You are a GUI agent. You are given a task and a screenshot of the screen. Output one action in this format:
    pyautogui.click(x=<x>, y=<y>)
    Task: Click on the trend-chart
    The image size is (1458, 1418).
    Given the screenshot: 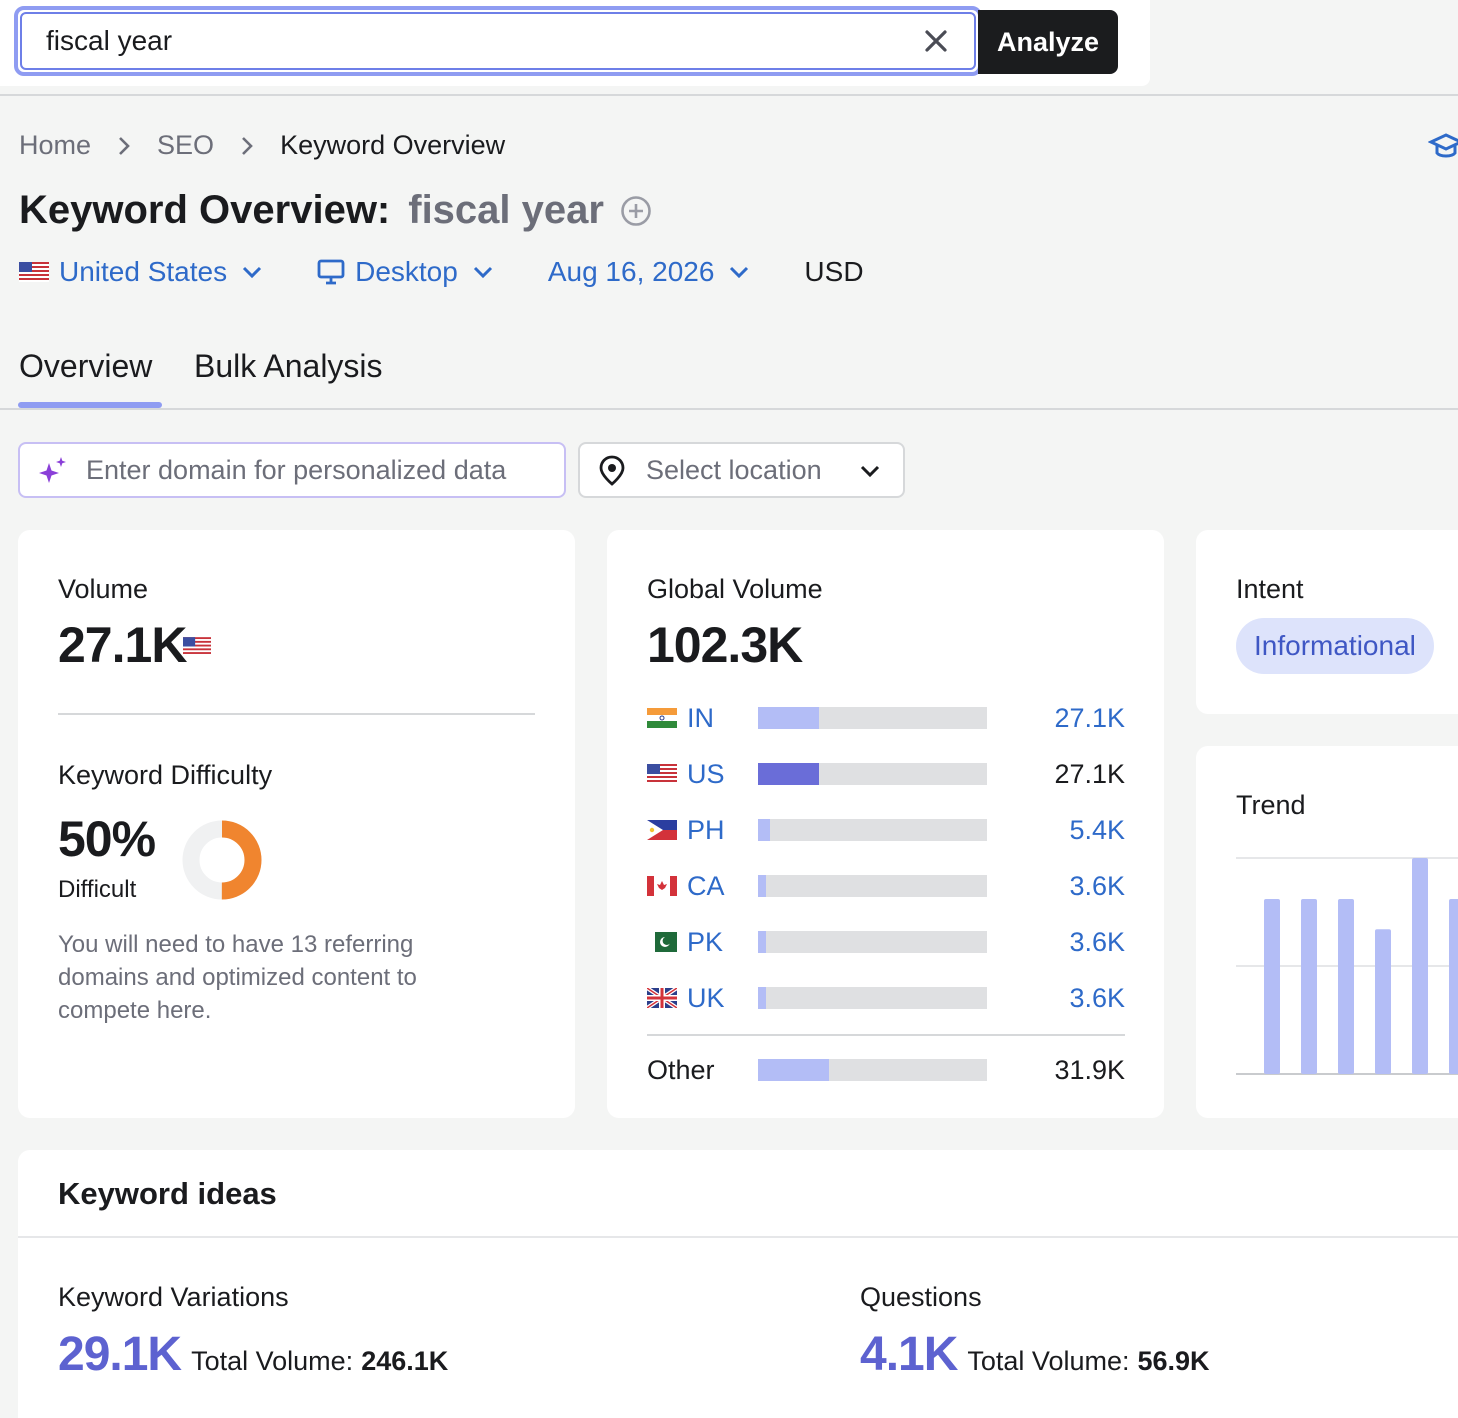 What is the action you would take?
    pyautogui.click(x=1347, y=966)
    